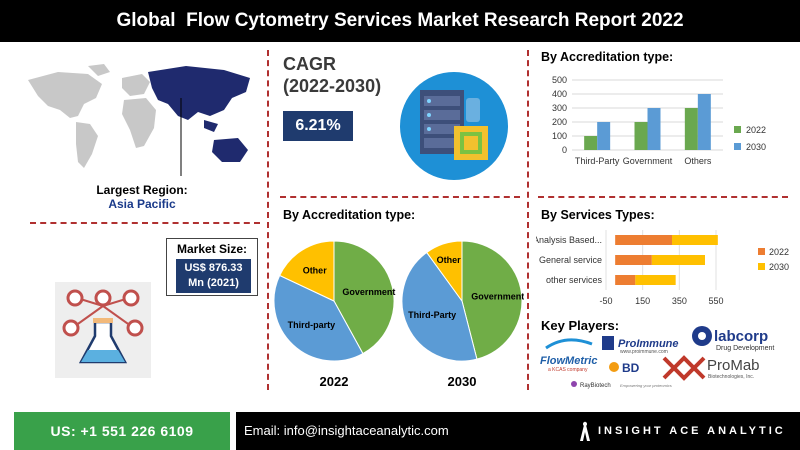  Describe the element at coordinates (595, 386) in the screenshot. I see `key-player-raybiotech: RayBiotech` at that location.